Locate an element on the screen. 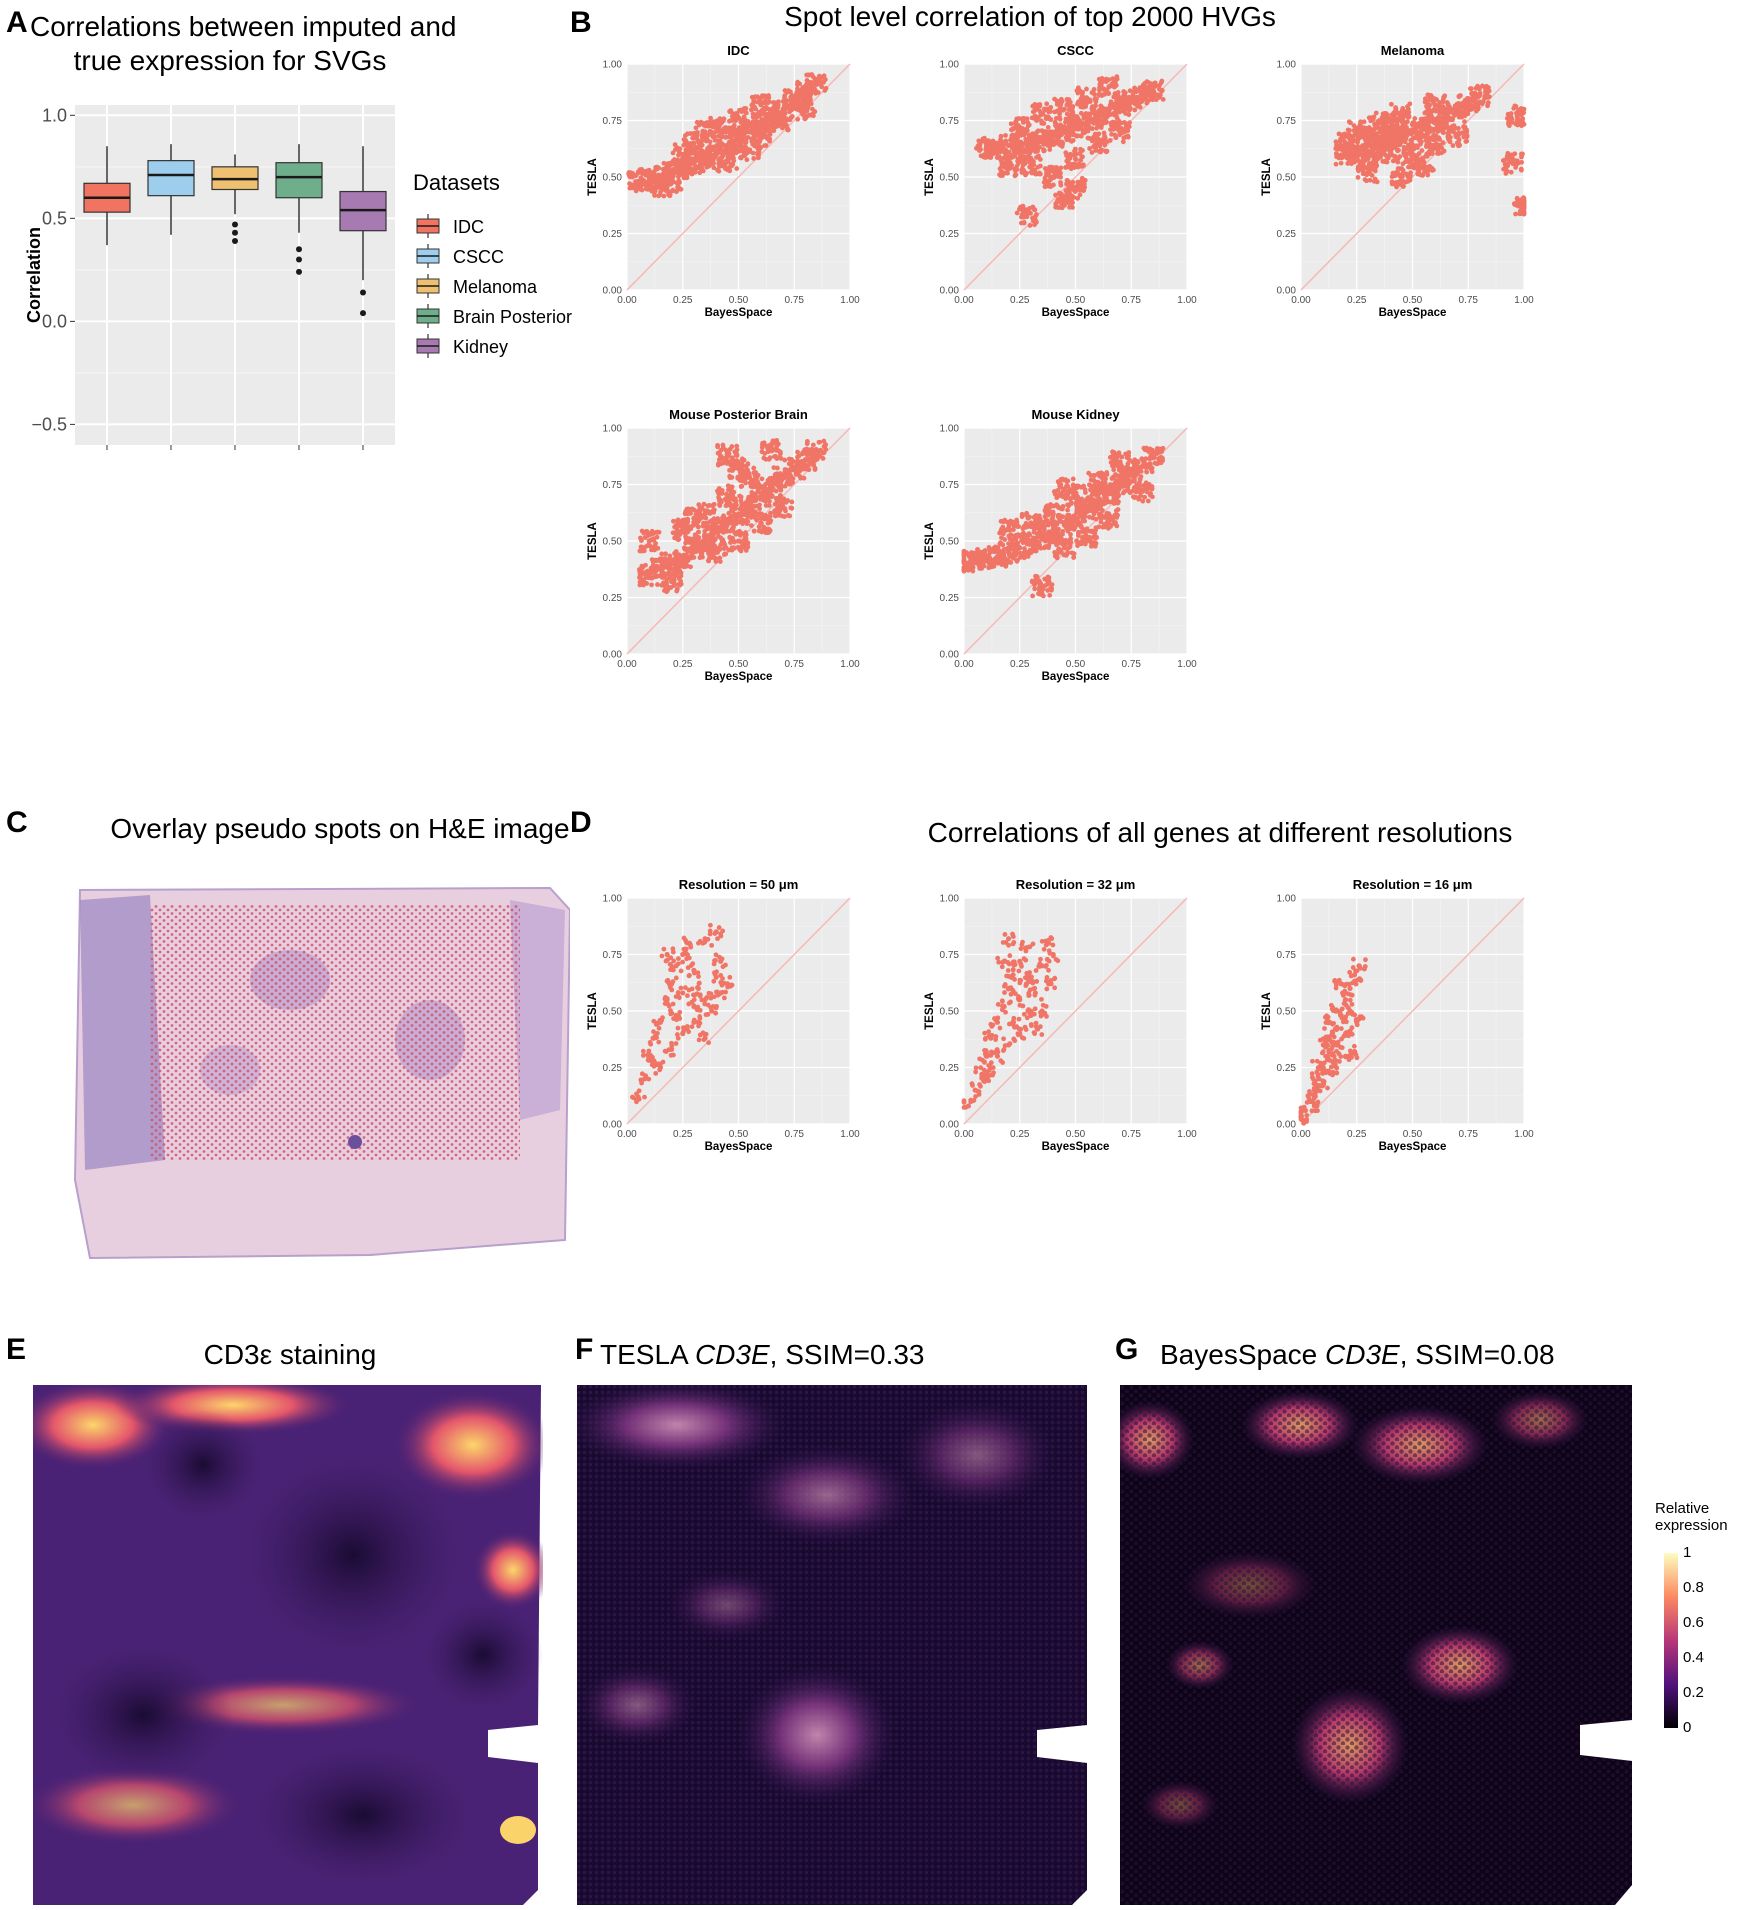  y-tick-label: 0.00 is located at coordinates (1287, 291).